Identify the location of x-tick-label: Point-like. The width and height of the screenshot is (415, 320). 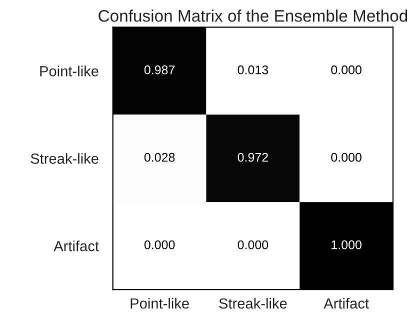
(159, 303).